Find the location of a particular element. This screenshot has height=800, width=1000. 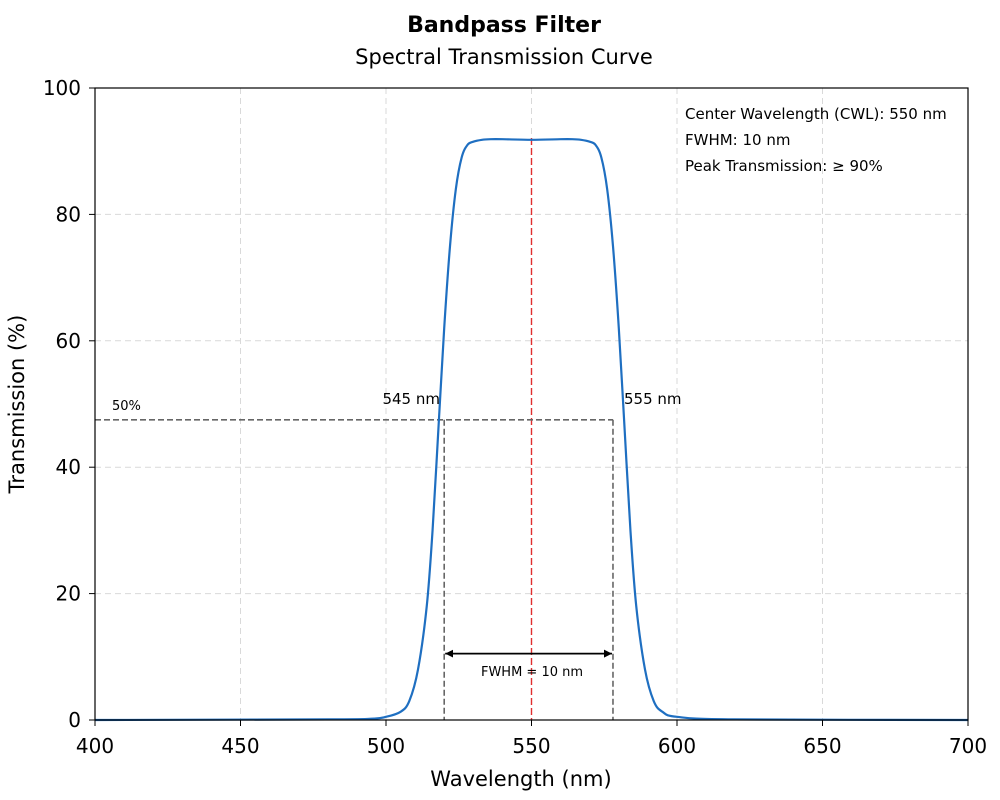

right-edge-label: 555 nm is located at coordinates (653, 399).